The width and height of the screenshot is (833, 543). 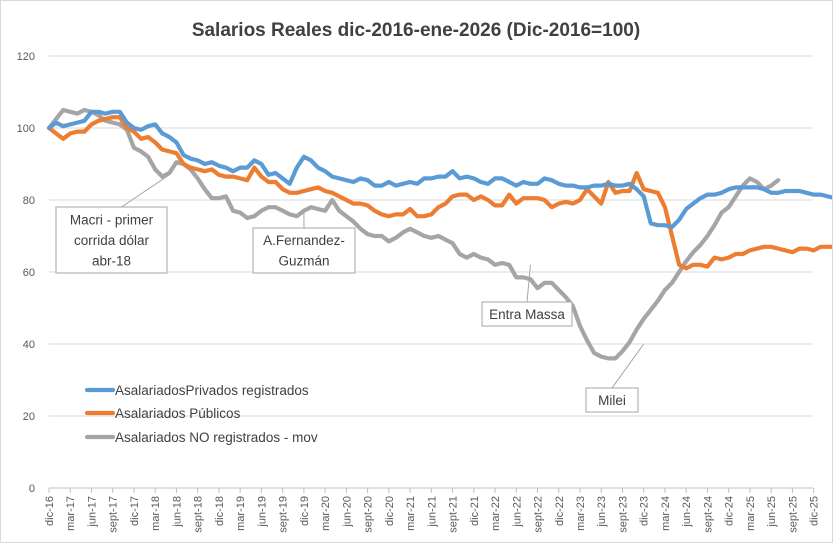 I want to click on x-tick-label: jun-21, so click(x=432, y=512).